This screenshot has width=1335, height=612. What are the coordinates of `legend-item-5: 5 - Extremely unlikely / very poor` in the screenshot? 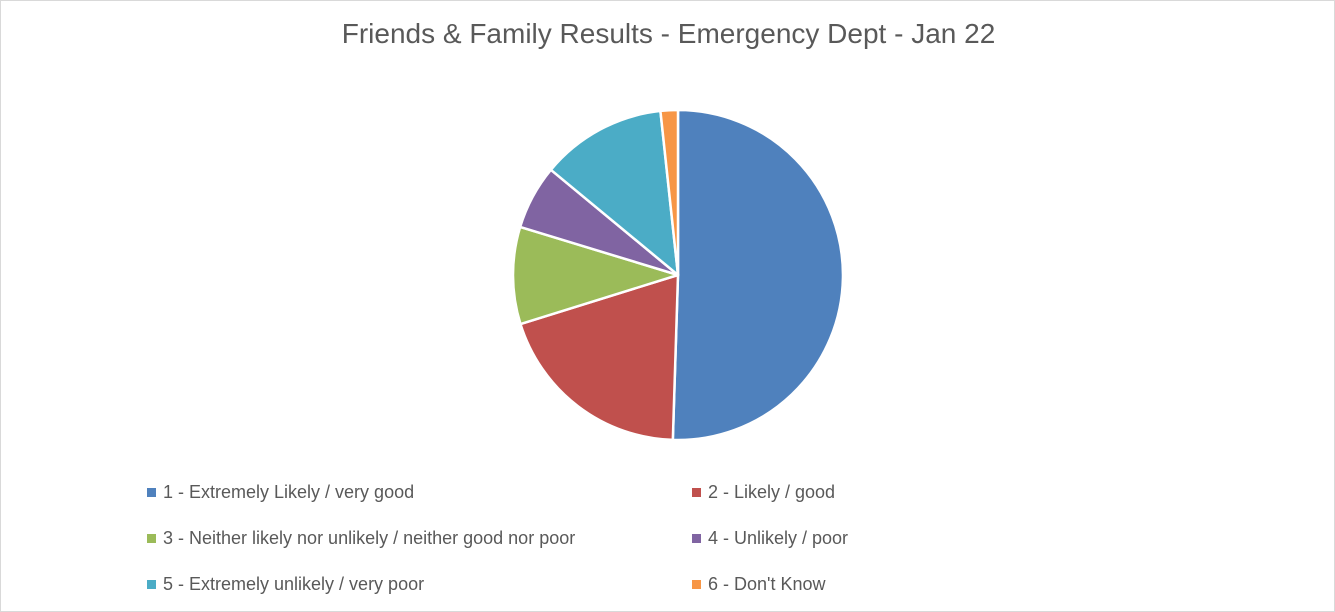 It's located at (285, 584).